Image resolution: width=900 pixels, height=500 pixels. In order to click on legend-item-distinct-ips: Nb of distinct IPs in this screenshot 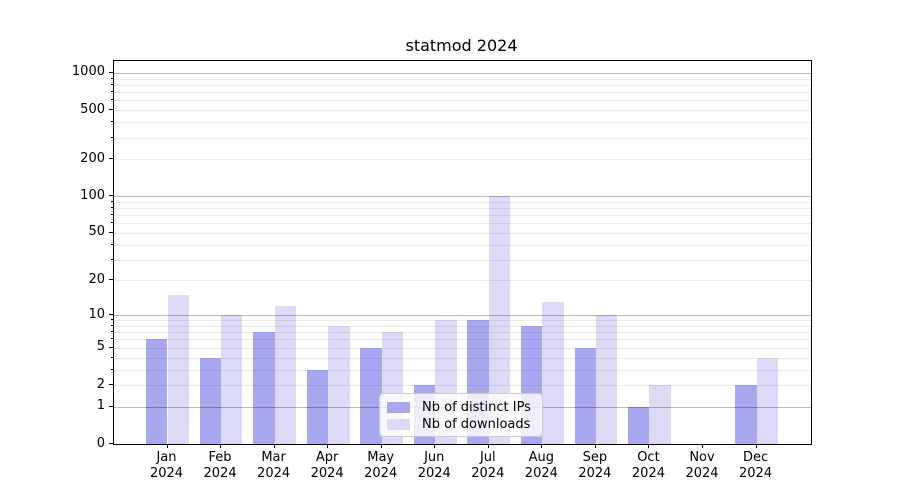, I will do `click(461, 407)`.